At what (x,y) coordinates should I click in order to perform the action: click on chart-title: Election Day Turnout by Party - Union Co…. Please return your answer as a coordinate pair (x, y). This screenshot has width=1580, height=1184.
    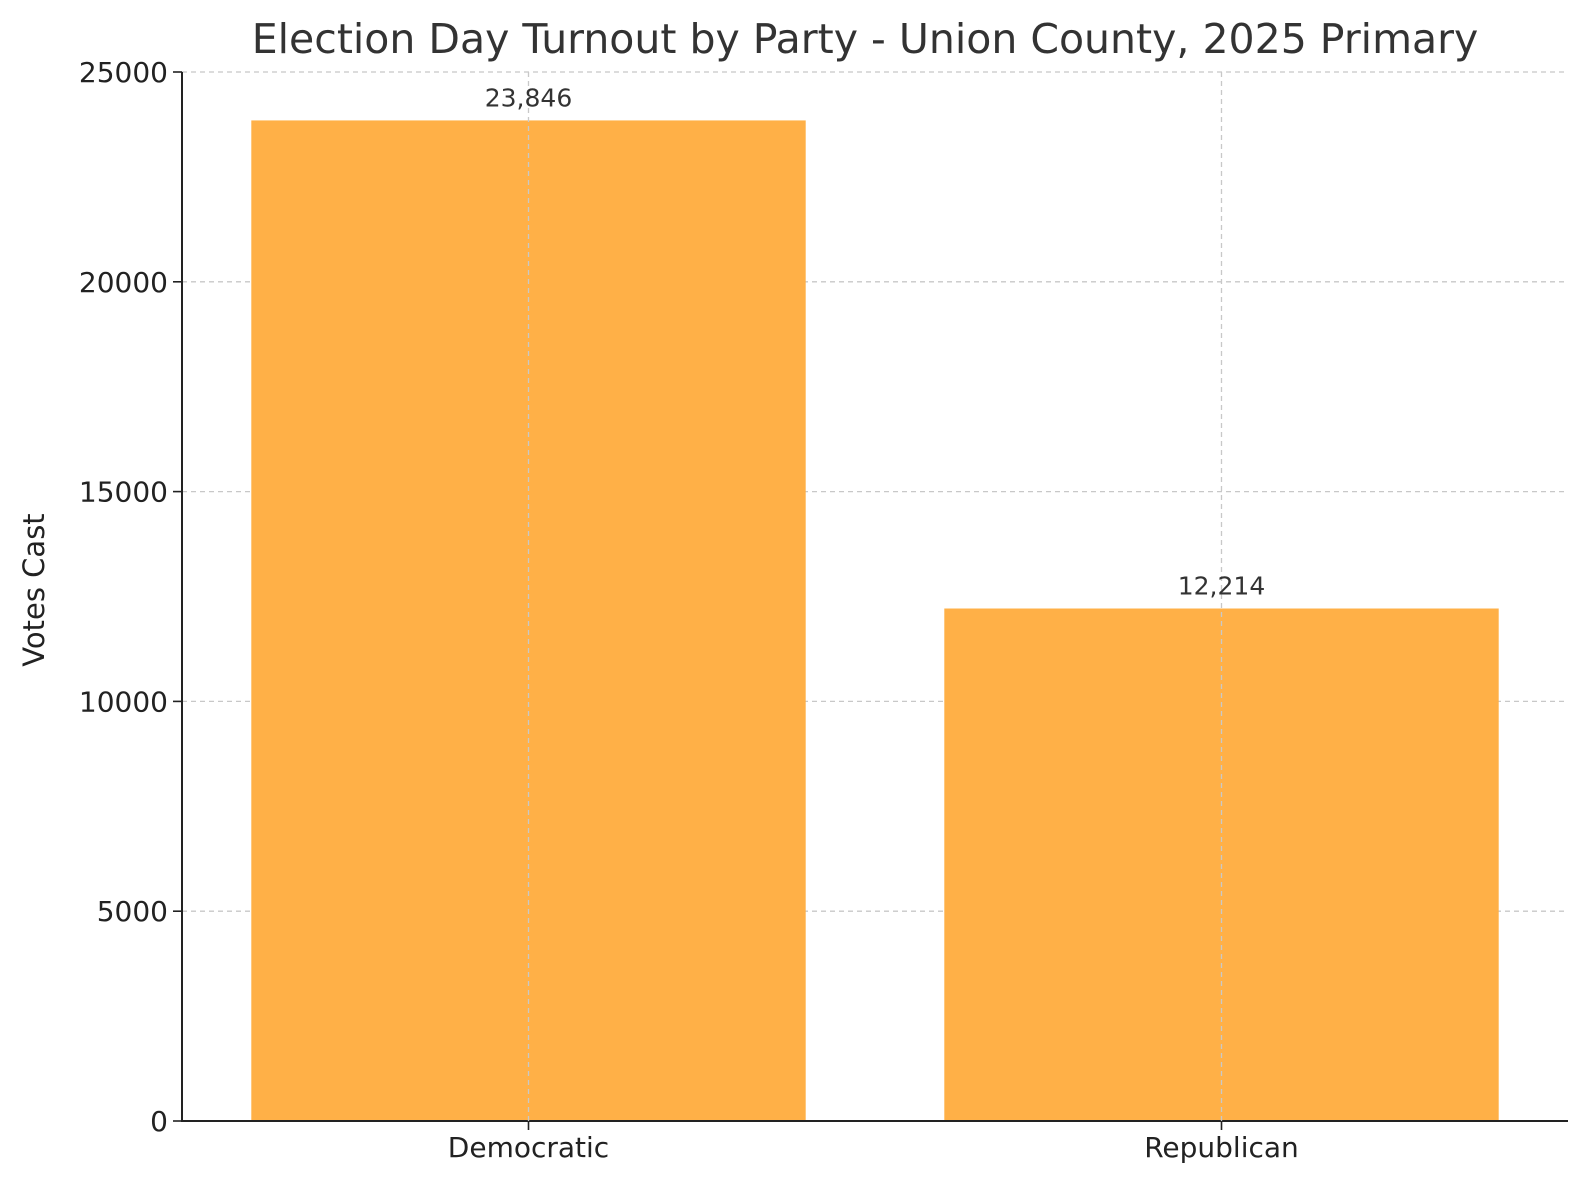
    Looking at the image, I should click on (865, 39).